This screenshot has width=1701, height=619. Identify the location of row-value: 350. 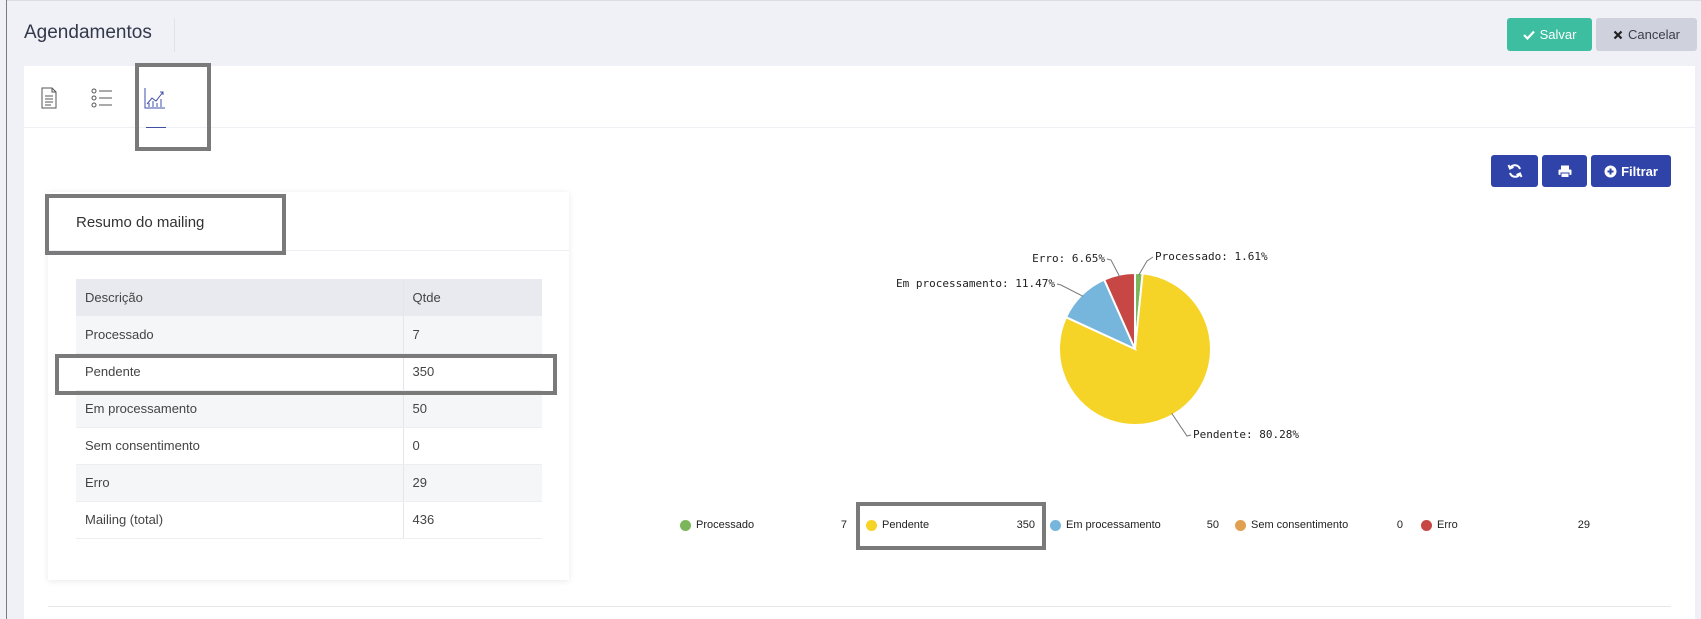
(472, 372).